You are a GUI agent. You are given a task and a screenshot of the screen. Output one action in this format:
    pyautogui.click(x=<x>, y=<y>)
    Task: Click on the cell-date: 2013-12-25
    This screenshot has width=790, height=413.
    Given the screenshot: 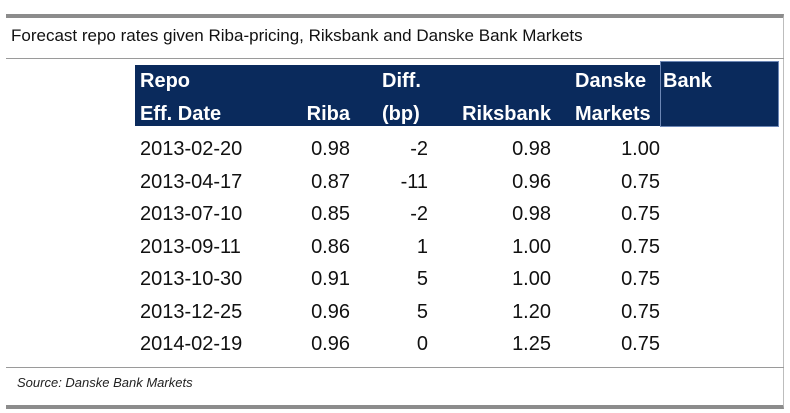 What is the action you would take?
    pyautogui.click(x=191, y=311)
    